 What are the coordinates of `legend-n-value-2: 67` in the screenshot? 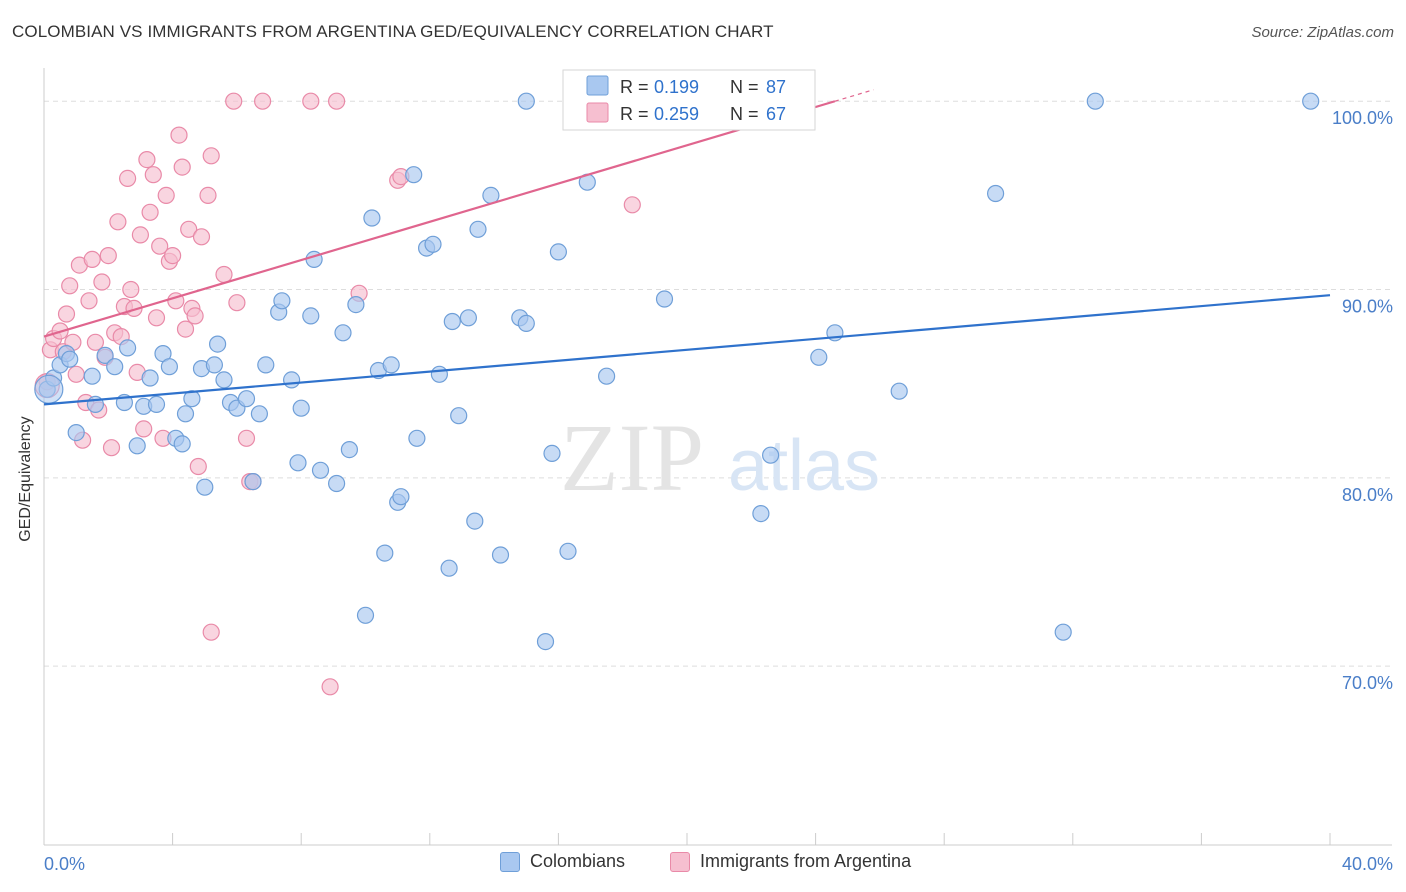 It's located at (776, 114).